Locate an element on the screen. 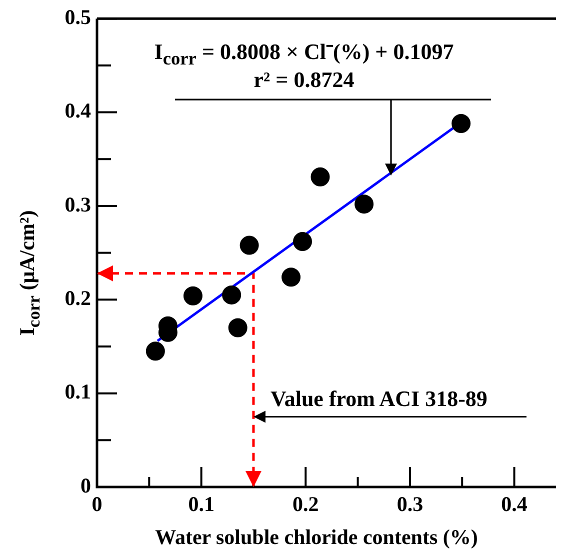 This screenshot has width=566, height=553. y-tick-label: 0 is located at coordinates (85, 485).